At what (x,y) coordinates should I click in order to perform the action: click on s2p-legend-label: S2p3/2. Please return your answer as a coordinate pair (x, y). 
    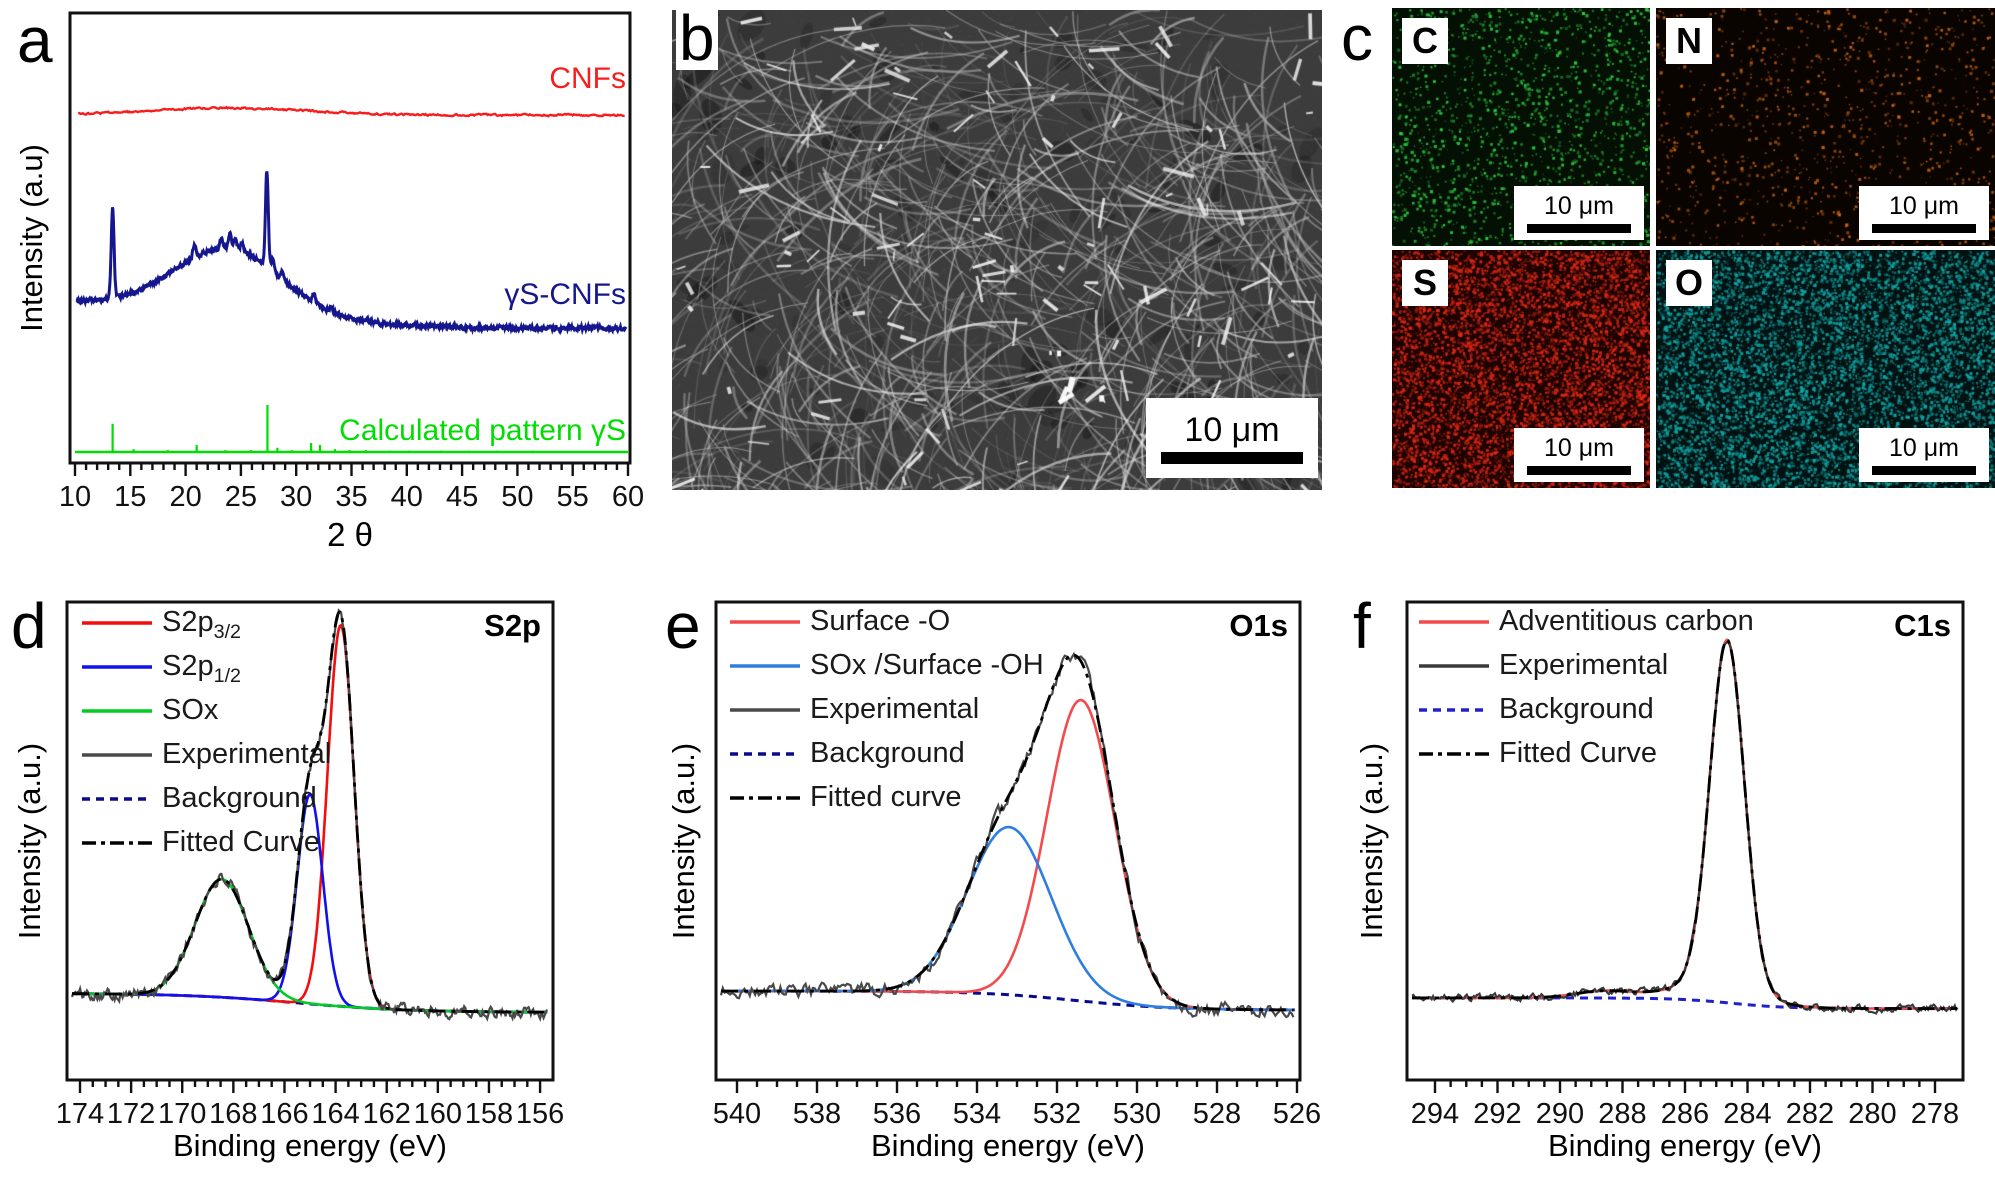
    Looking at the image, I should click on (201, 624).